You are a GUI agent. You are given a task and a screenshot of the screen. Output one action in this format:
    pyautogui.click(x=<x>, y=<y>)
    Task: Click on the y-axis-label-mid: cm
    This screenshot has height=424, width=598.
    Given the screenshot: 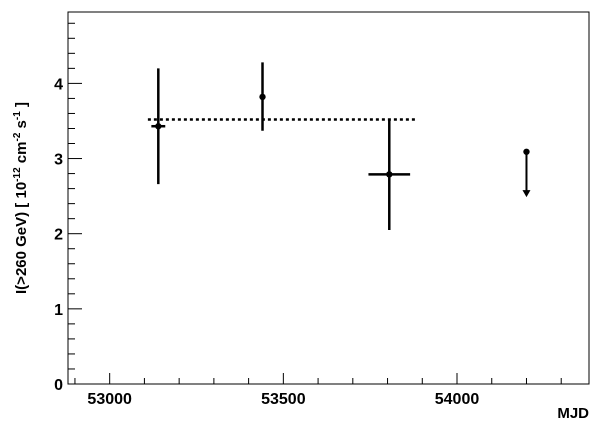 What is the action you would take?
    pyautogui.click(x=21, y=155)
    